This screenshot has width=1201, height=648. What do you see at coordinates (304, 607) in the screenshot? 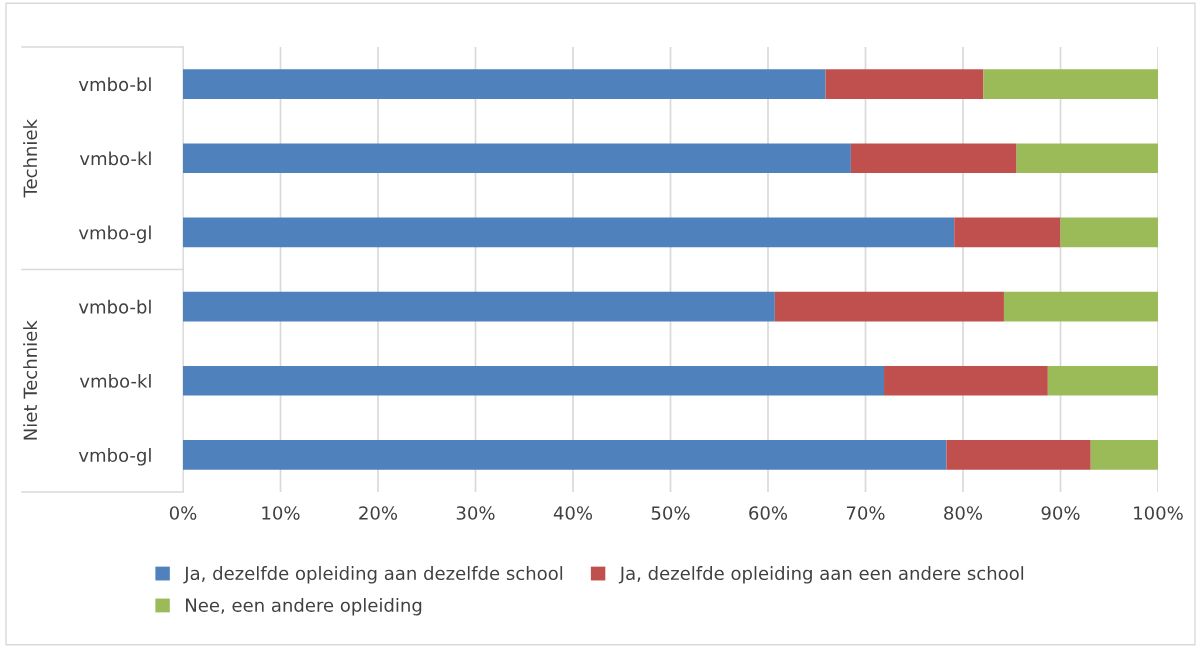
I see `legend-label: Nee, een andere opleiding` at bounding box center [304, 607].